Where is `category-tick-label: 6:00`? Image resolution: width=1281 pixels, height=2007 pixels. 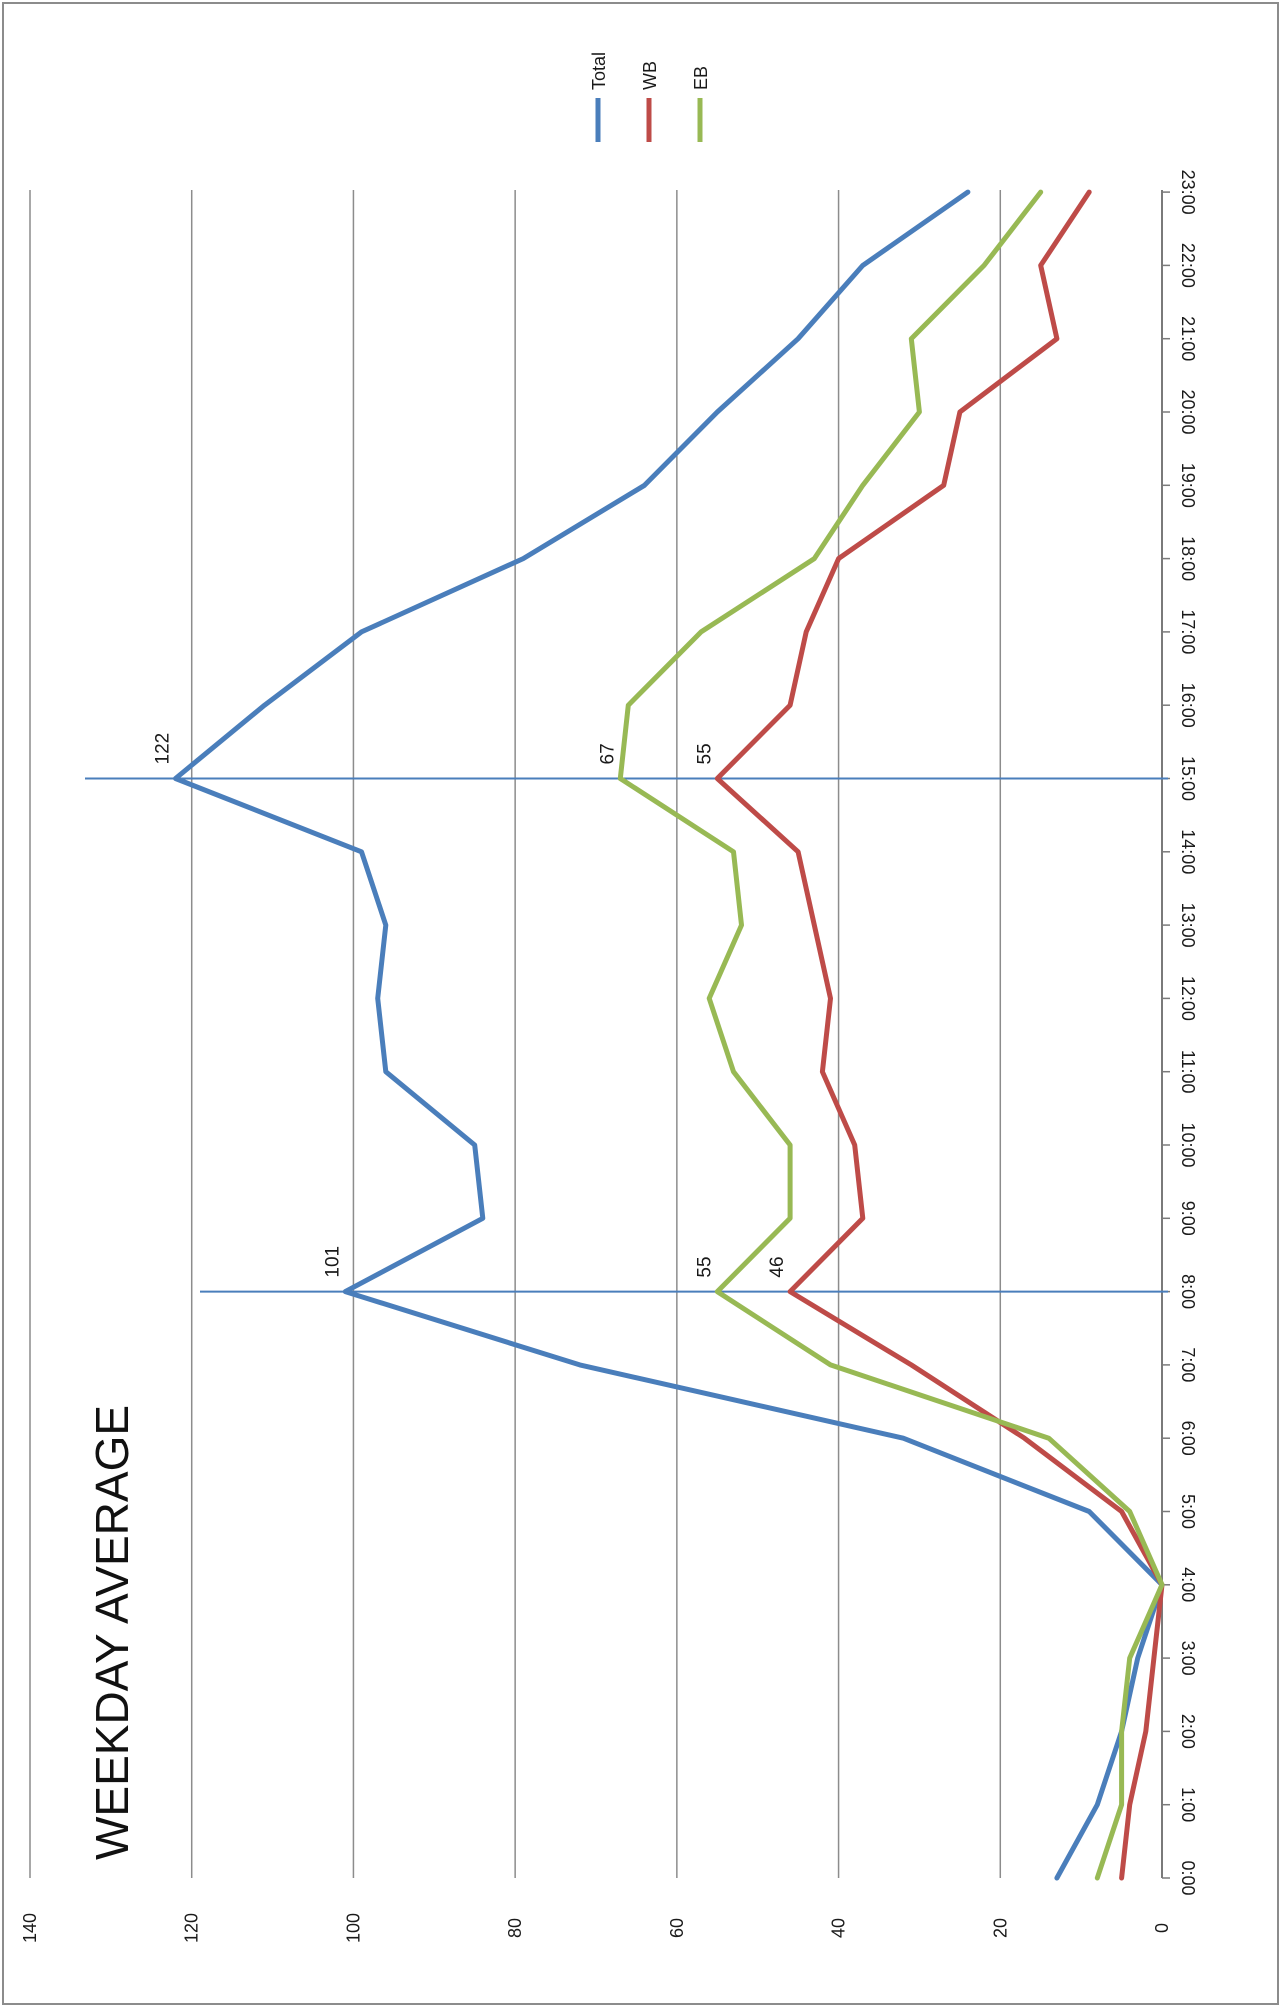
category-tick-label: 6:00 is located at coordinates (1188, 1438).